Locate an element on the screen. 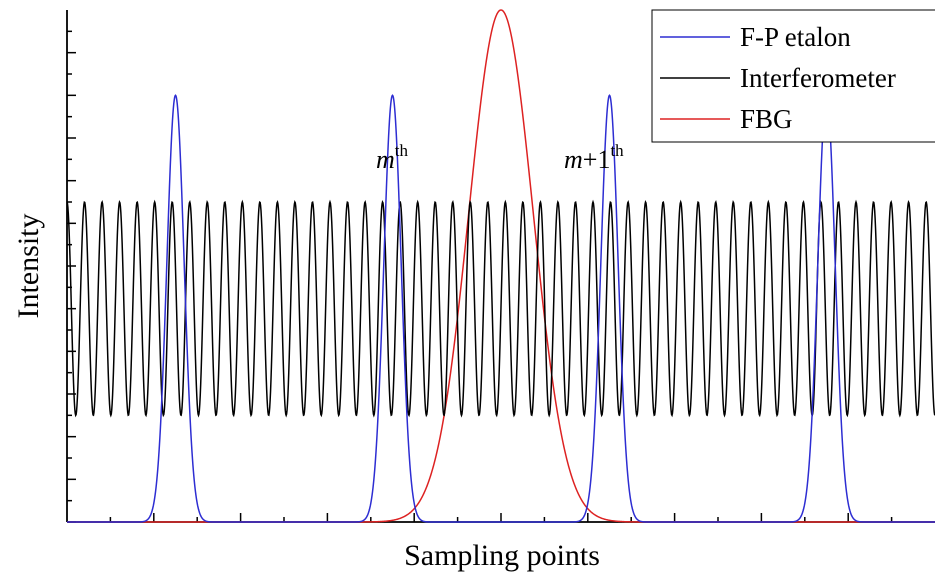  legend: F-P etalon Interferometer FBG is located at coordinates (793, 76).